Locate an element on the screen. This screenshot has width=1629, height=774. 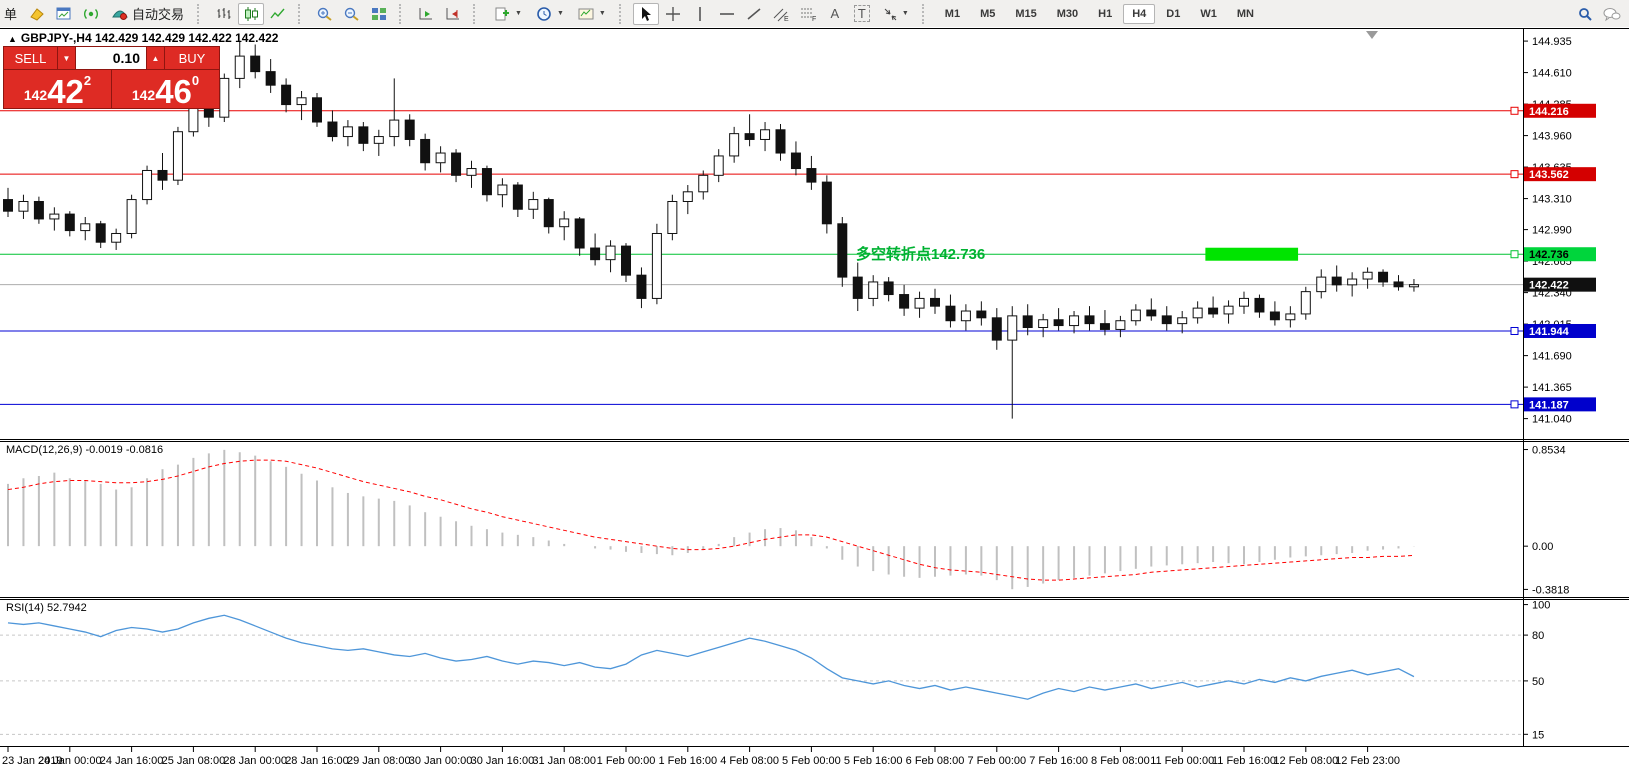
signals-icon is located at coordinates (91, 14).